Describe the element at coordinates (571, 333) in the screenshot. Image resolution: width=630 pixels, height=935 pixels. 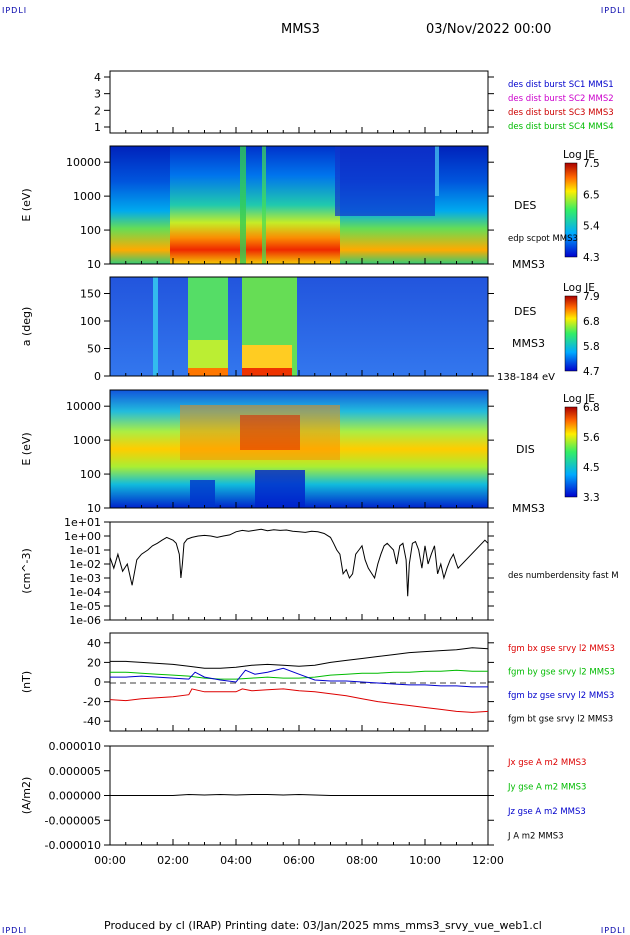
I see `colorbar-des-pitch` at that location.